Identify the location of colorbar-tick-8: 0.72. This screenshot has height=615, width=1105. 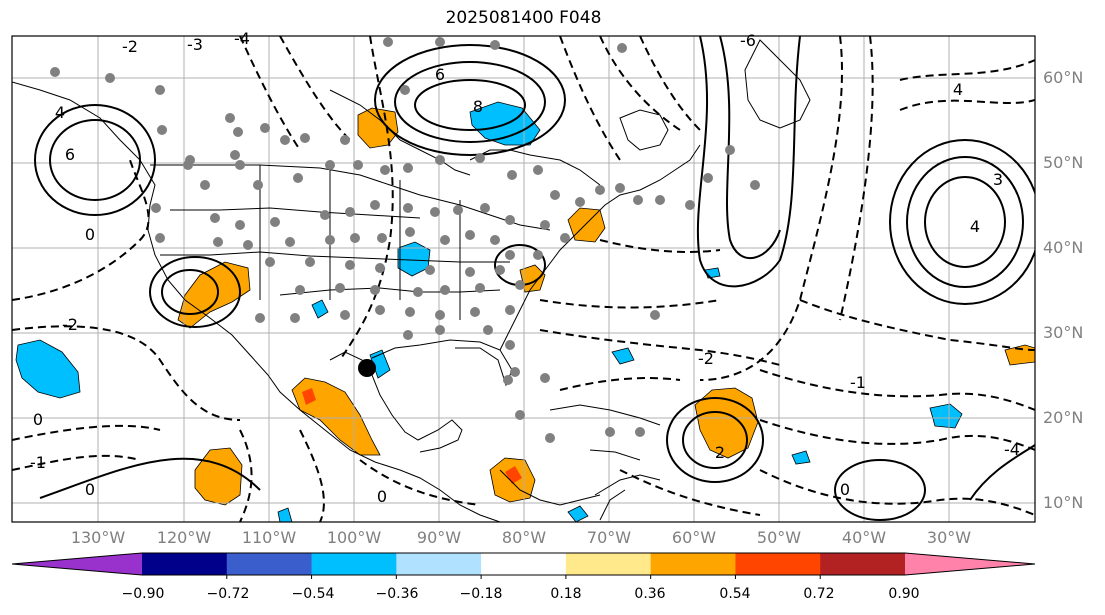
(819, 594).